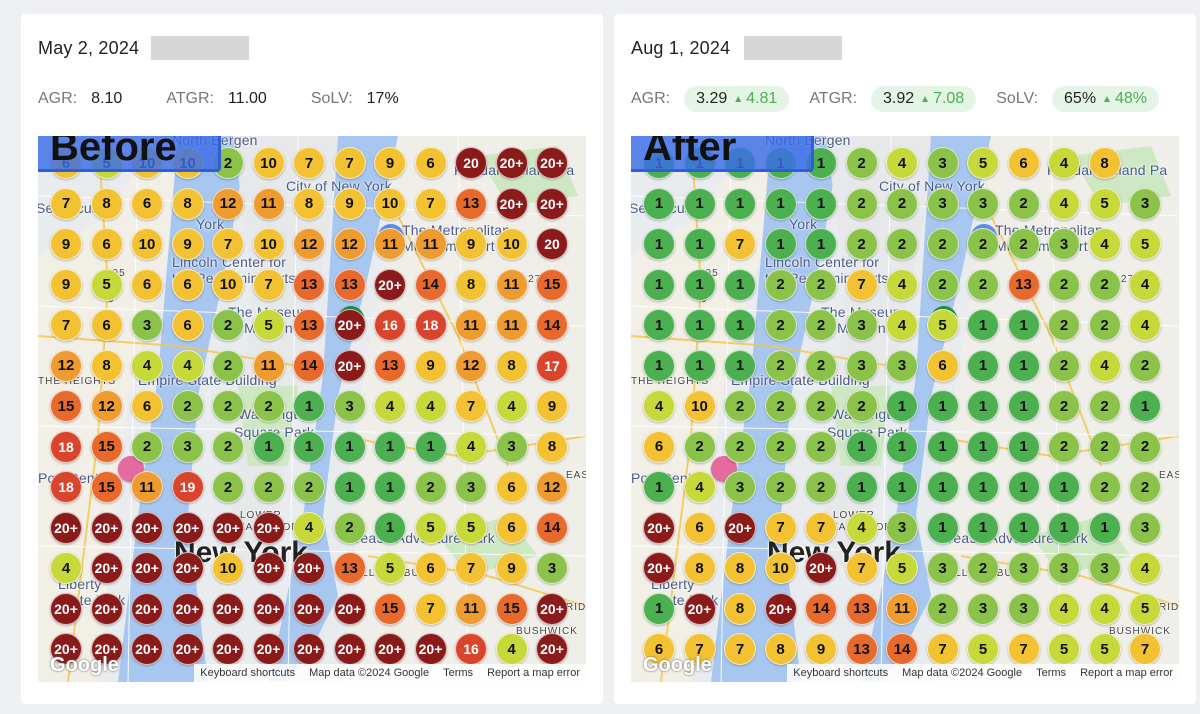 This screenshot has height=714, width=1200. I want to click on report-error-link: Report a map error, so click(1126, 673).